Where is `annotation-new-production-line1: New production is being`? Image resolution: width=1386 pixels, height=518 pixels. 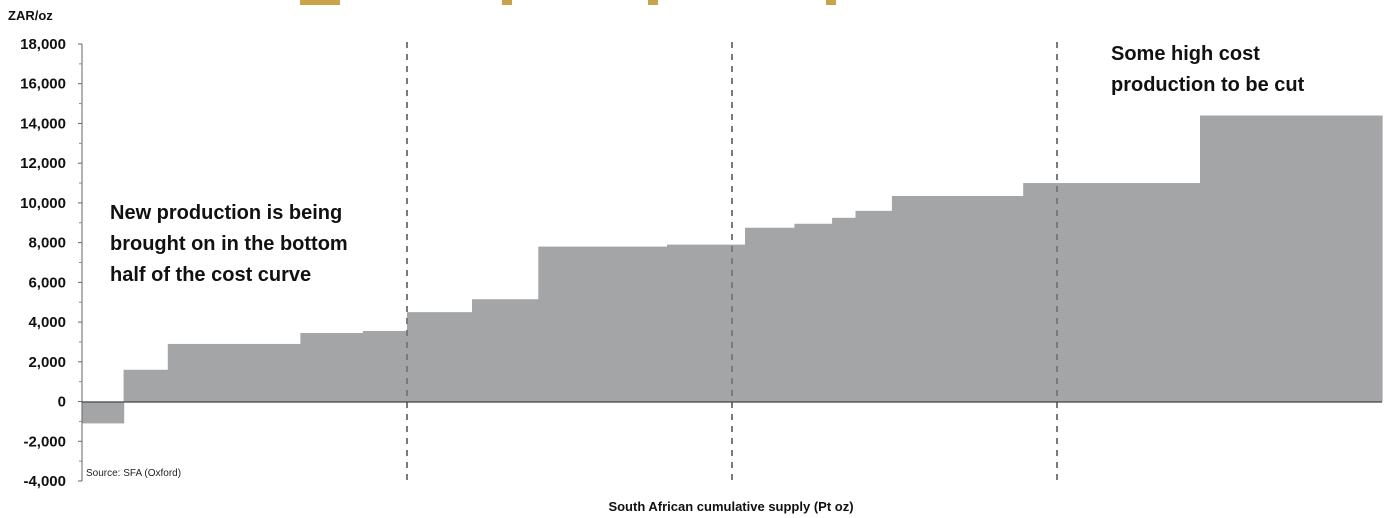 annotation-new-production-line1: New production is being is located at coordinates (226, 213).